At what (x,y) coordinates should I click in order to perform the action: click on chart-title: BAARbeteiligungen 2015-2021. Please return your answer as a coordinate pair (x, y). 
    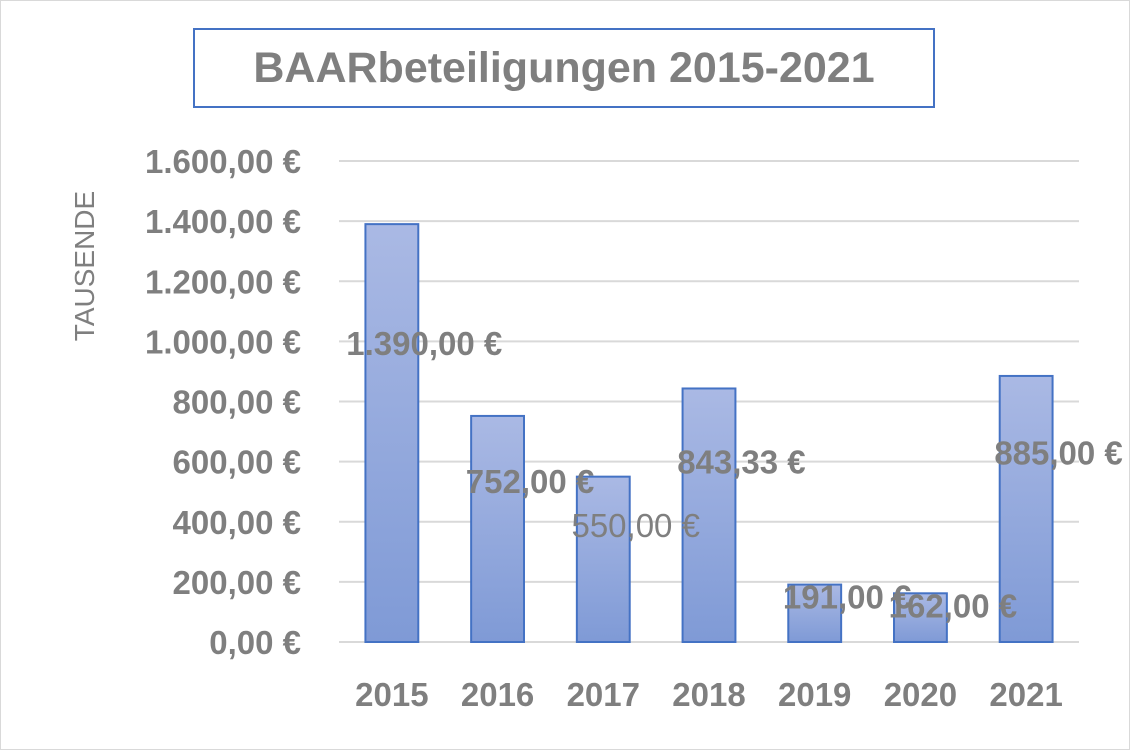
    Looking at the image, I should click on (564, 68).